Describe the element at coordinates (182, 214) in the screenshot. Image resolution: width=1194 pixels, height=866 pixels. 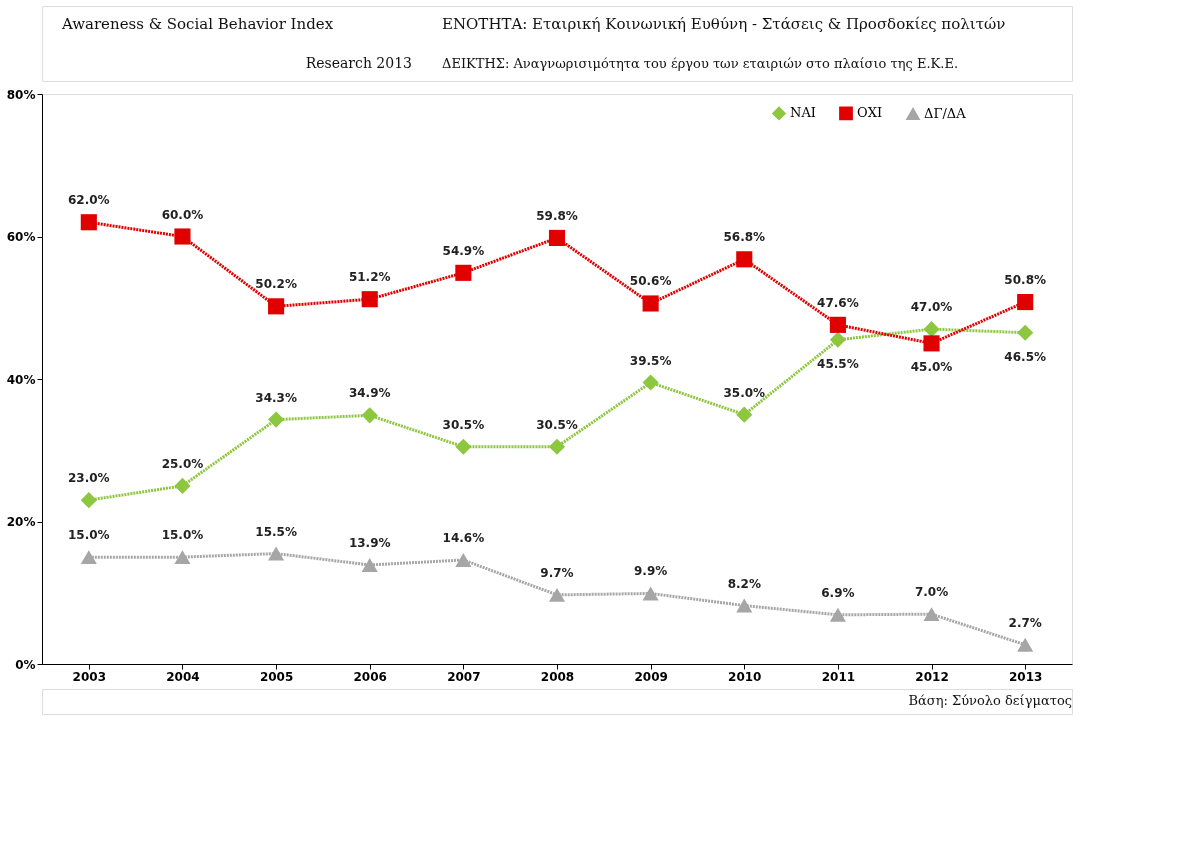
I see `data-label: 60.0%` at that location.